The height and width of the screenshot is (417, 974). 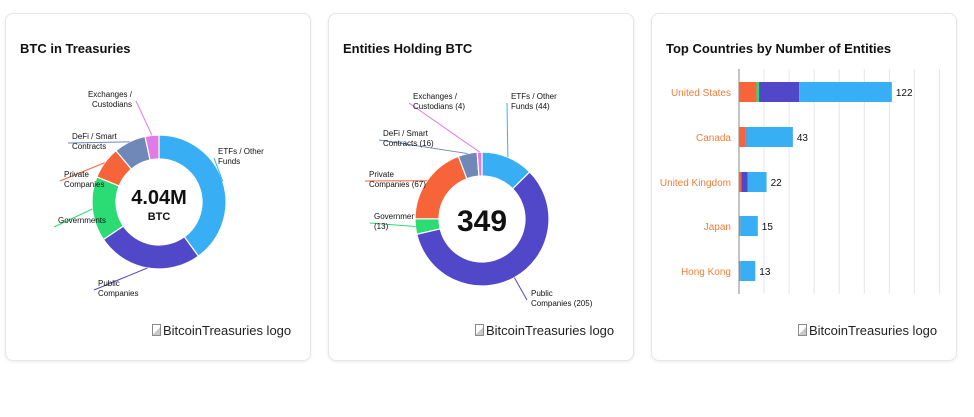 I want to click on slice-label: Companies (205), so click(x=562, y=303).